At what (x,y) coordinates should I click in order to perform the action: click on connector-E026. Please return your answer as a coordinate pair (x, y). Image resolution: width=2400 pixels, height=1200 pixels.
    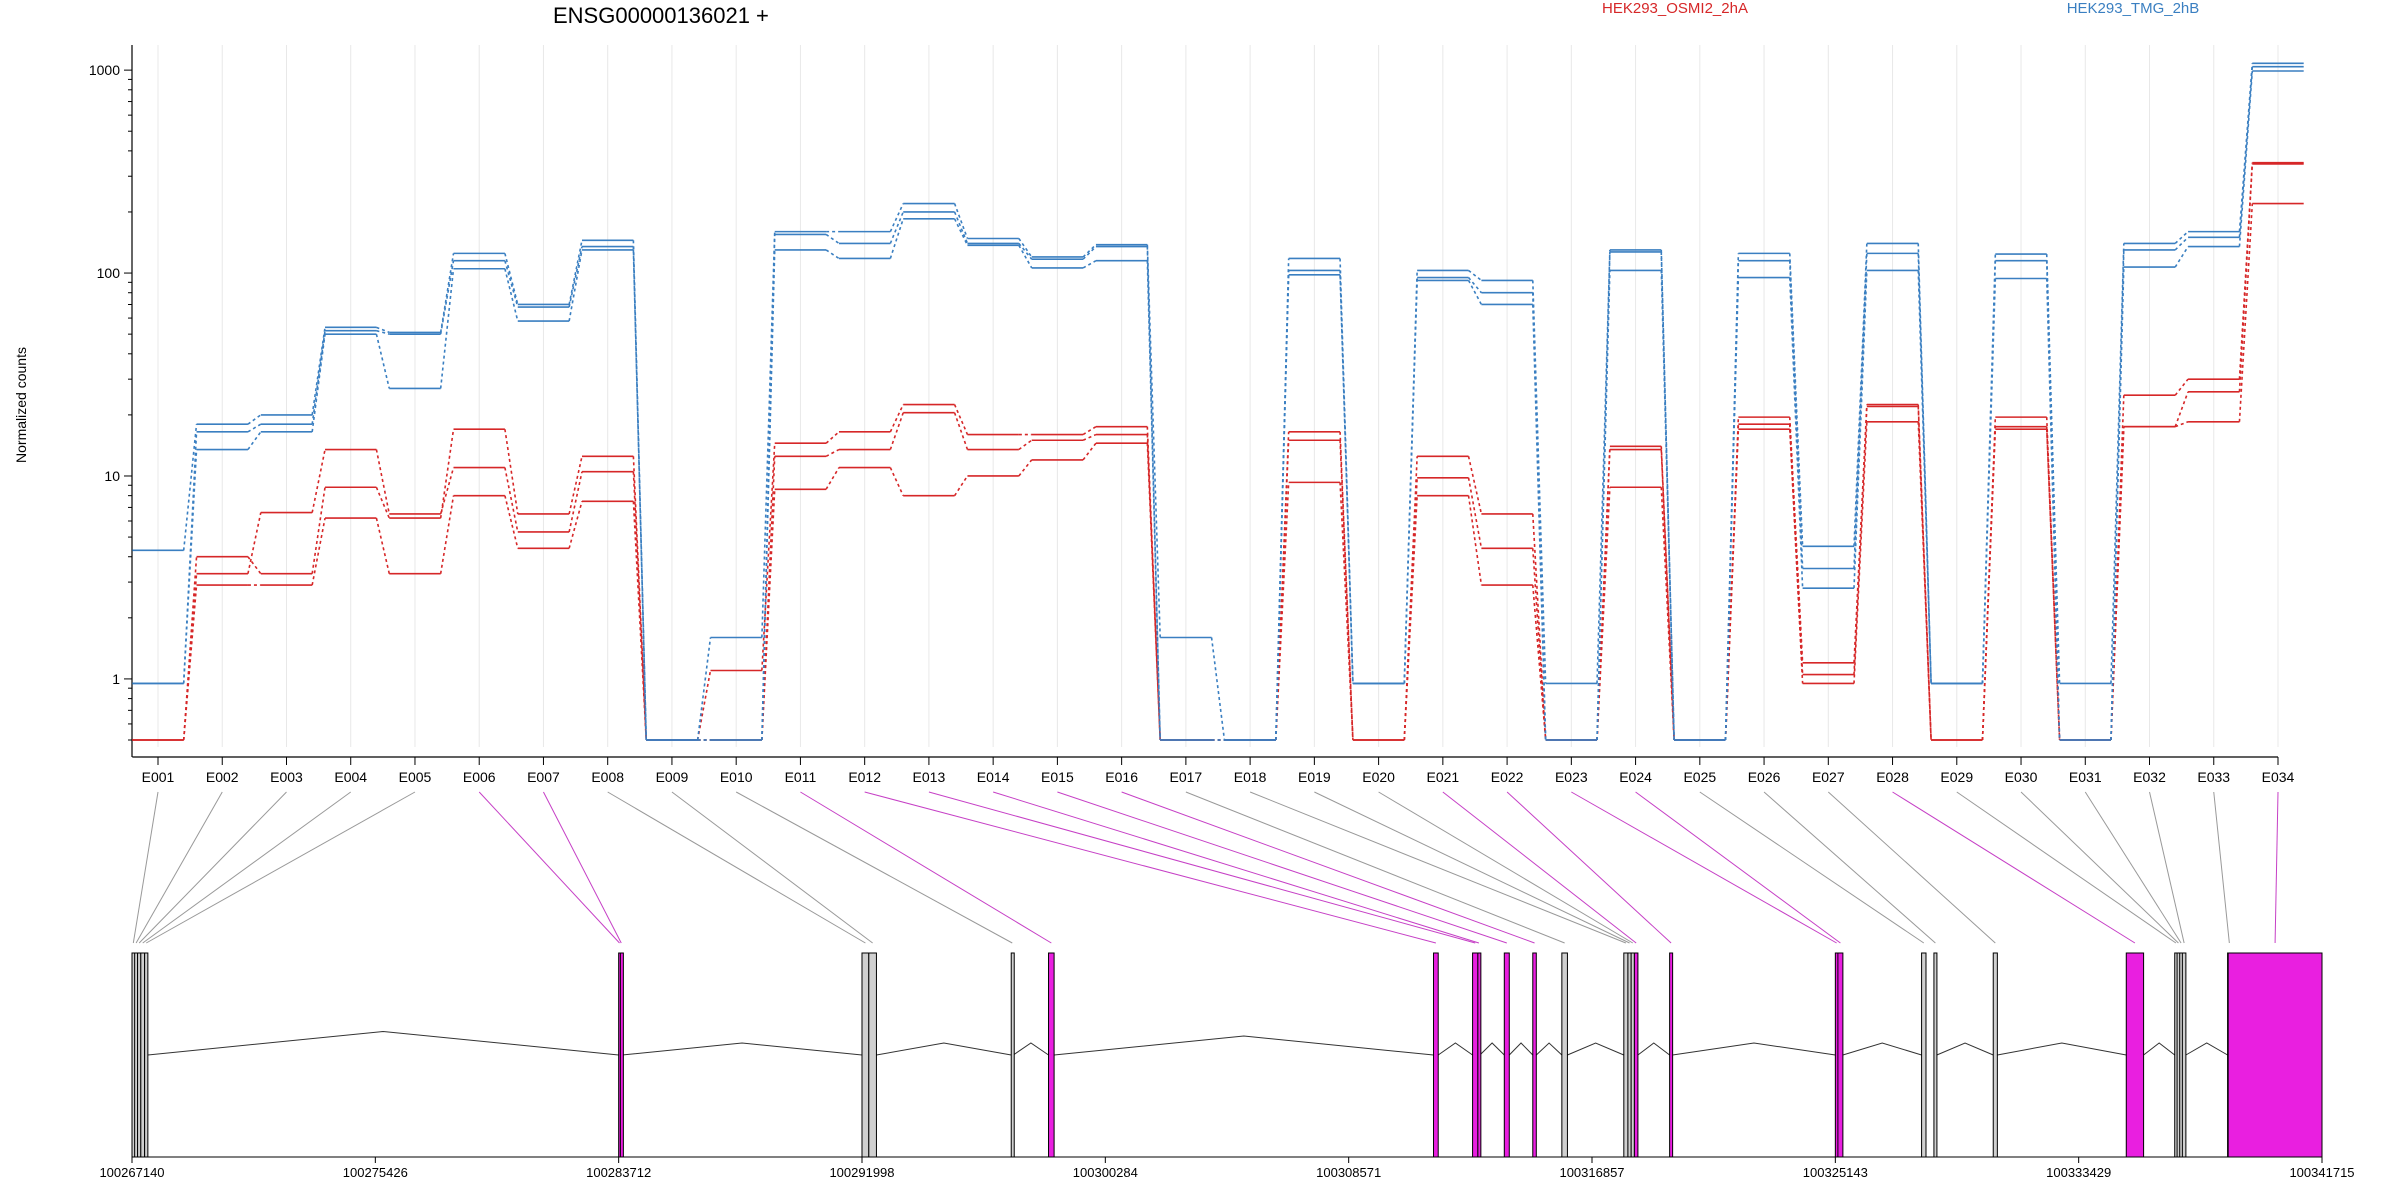
    Looking at the image, I should click on (1849, 867).